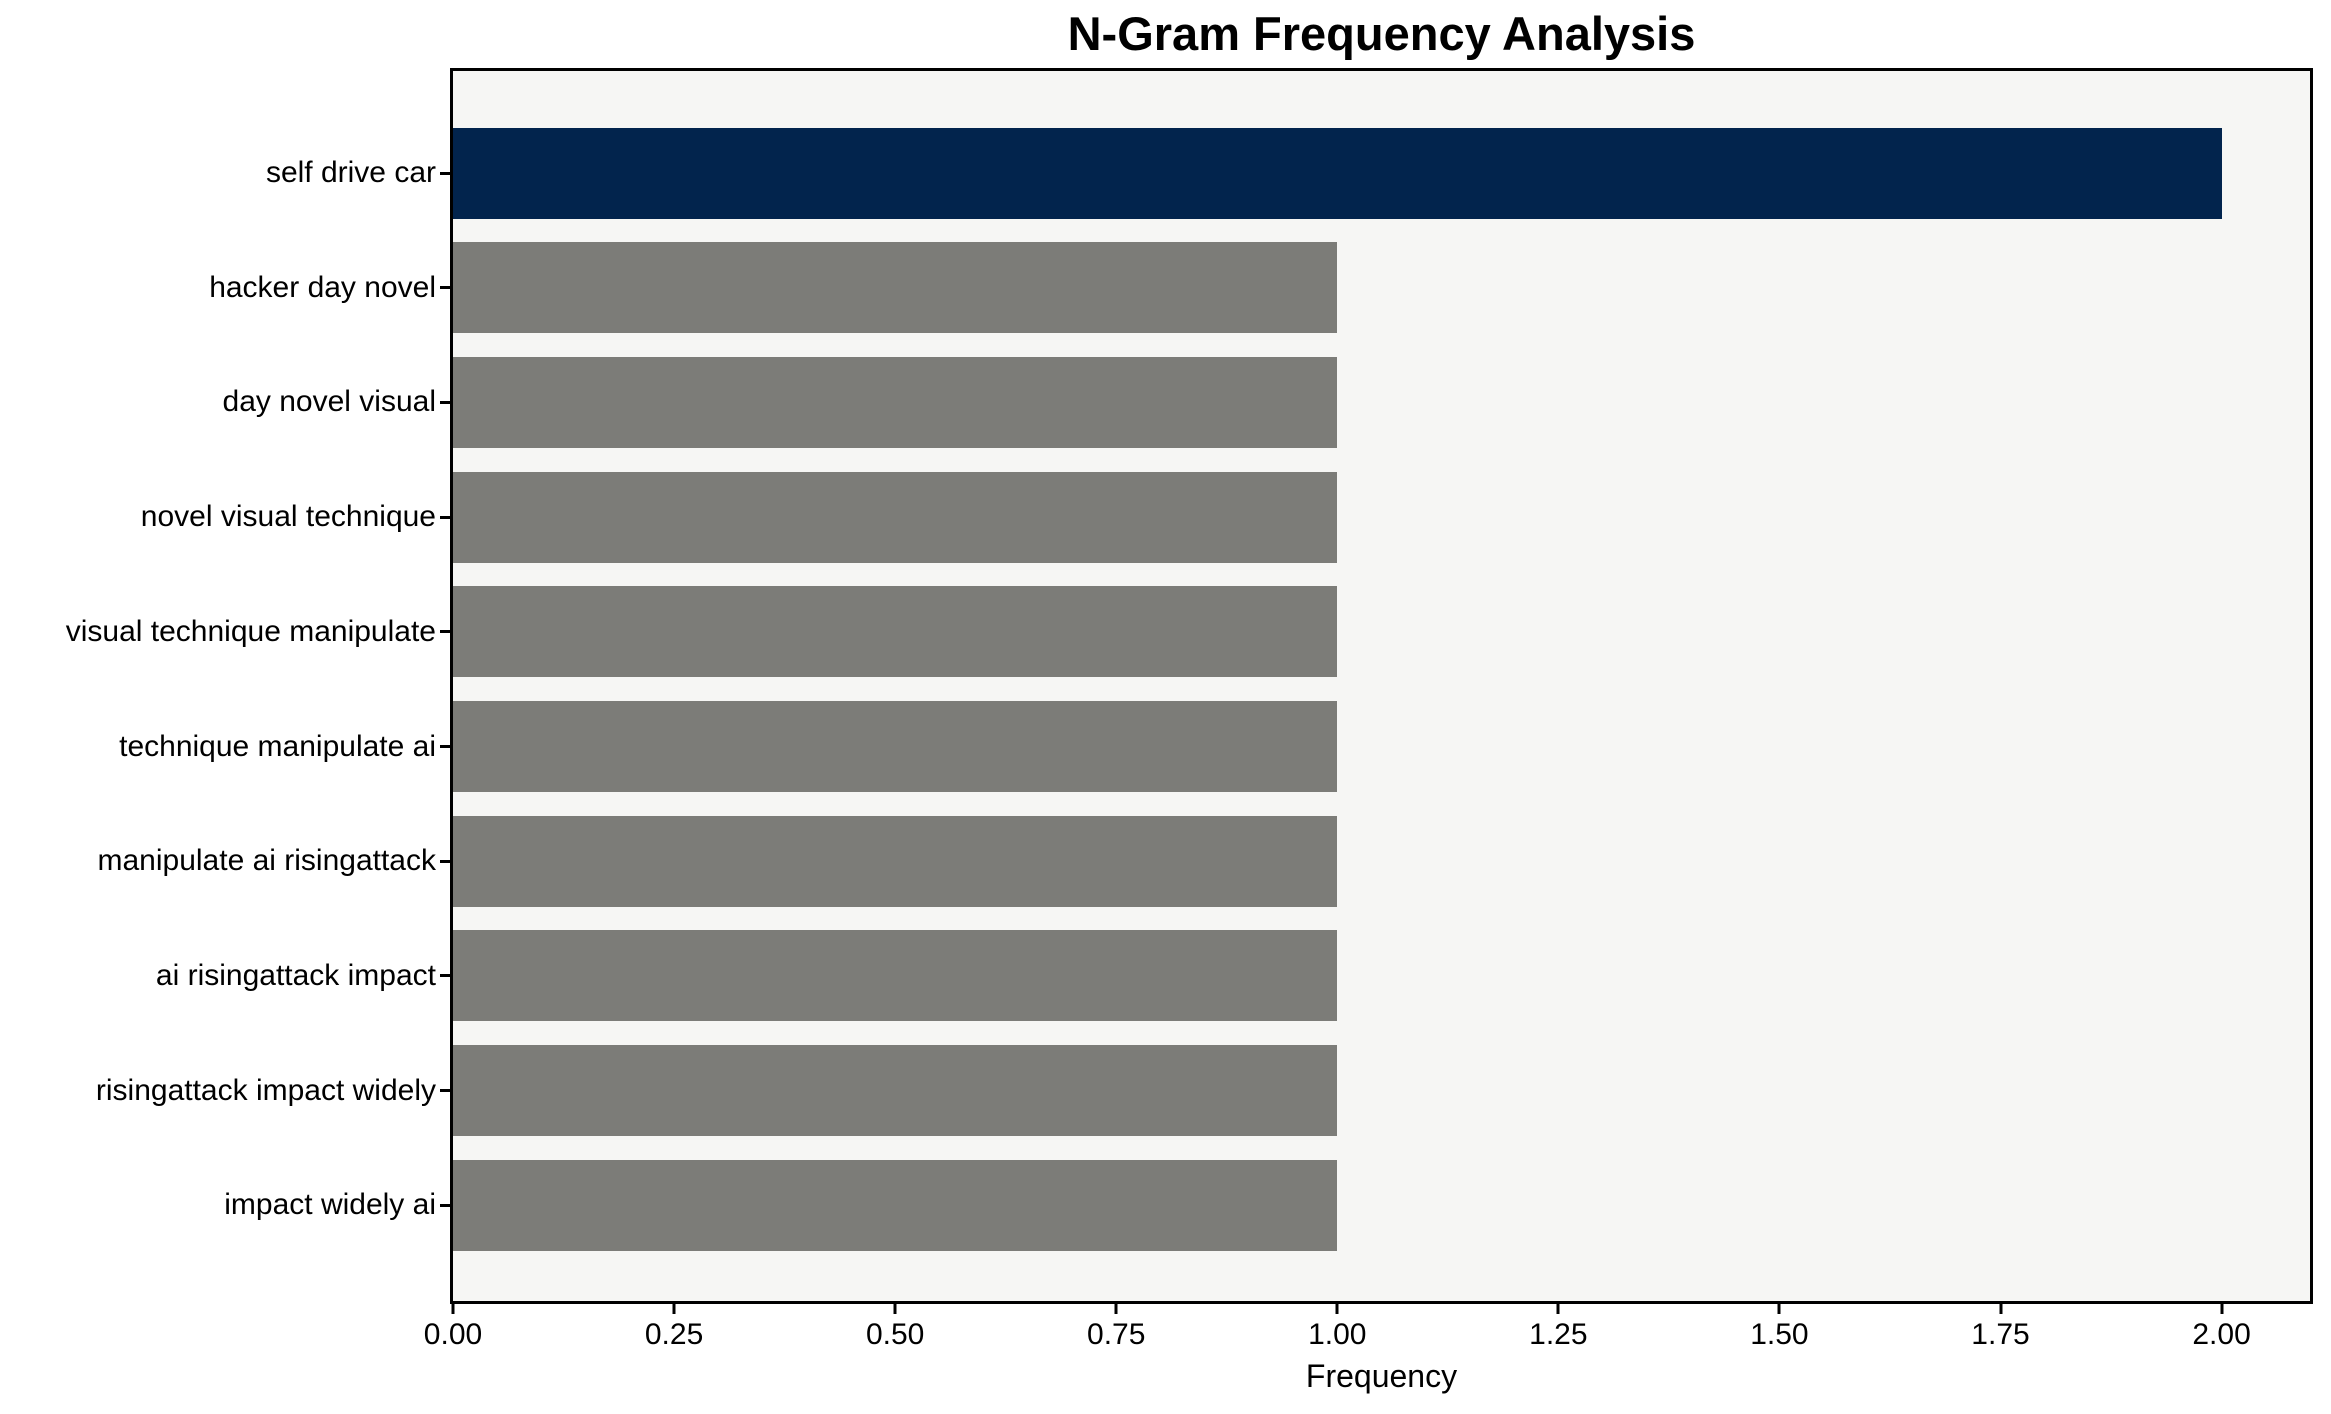 The width and height of the screenshot is (2331, 1414). Describe the element at coordinates (445, 517) in the screenshot. I see `y-tick-novel-visual-technique` at that location.